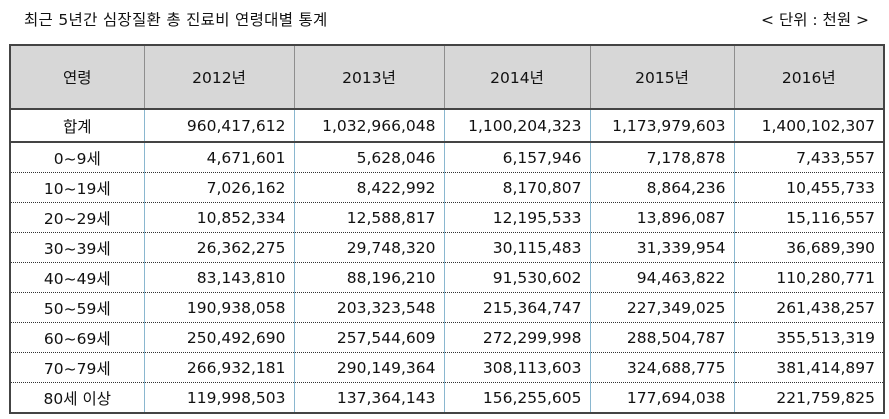  I want to click on cell-value: 203,323,548, so click(369, 307).